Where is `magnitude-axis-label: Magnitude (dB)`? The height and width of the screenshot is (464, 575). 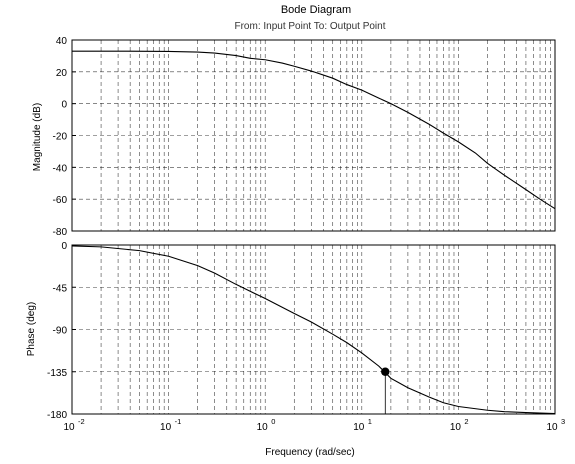
magnitude-axis-label: Magnitude (dB) is located at coordinates (37, 137).